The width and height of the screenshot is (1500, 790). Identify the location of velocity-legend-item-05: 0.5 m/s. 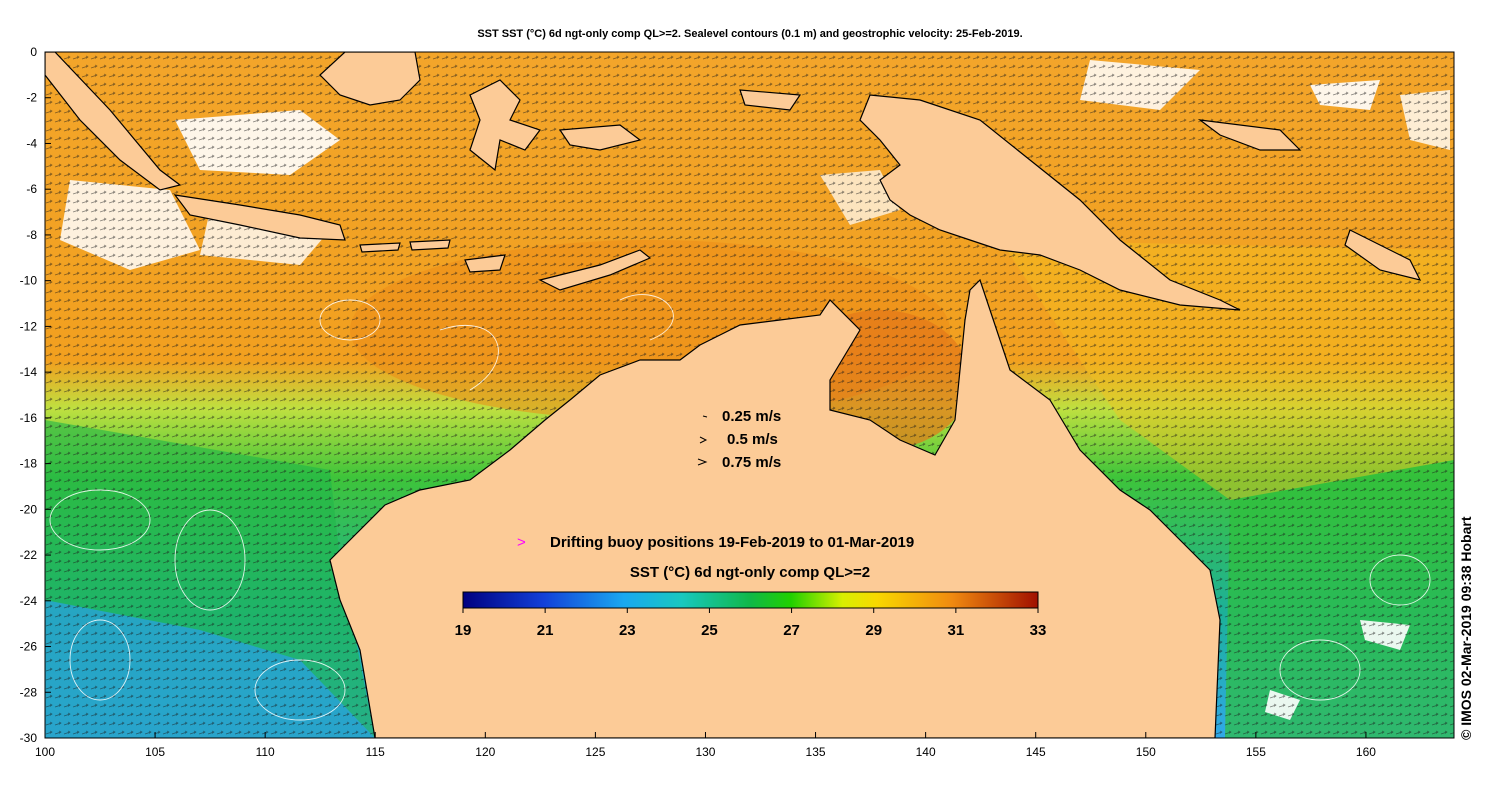
(738, 439).